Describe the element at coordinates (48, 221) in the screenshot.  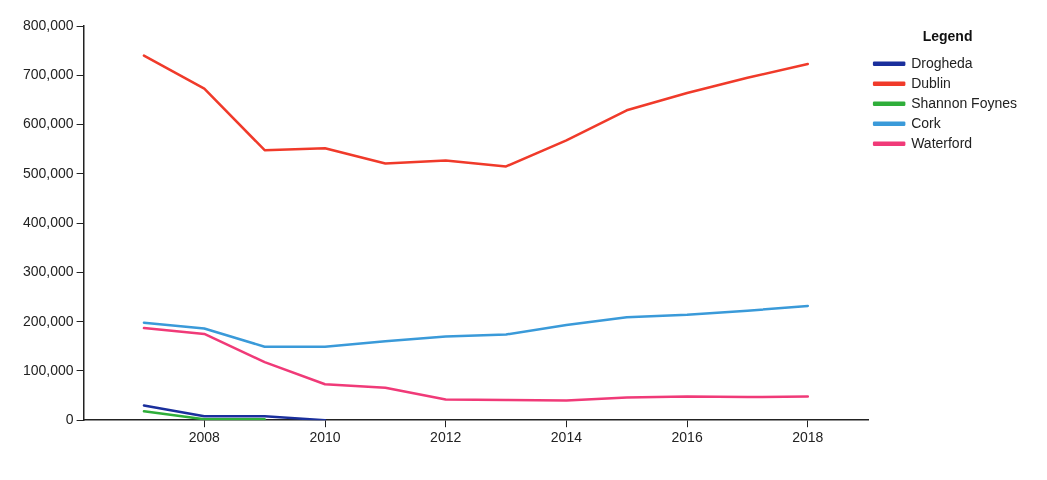
I see `y-tick-label: 400,000` at that location.